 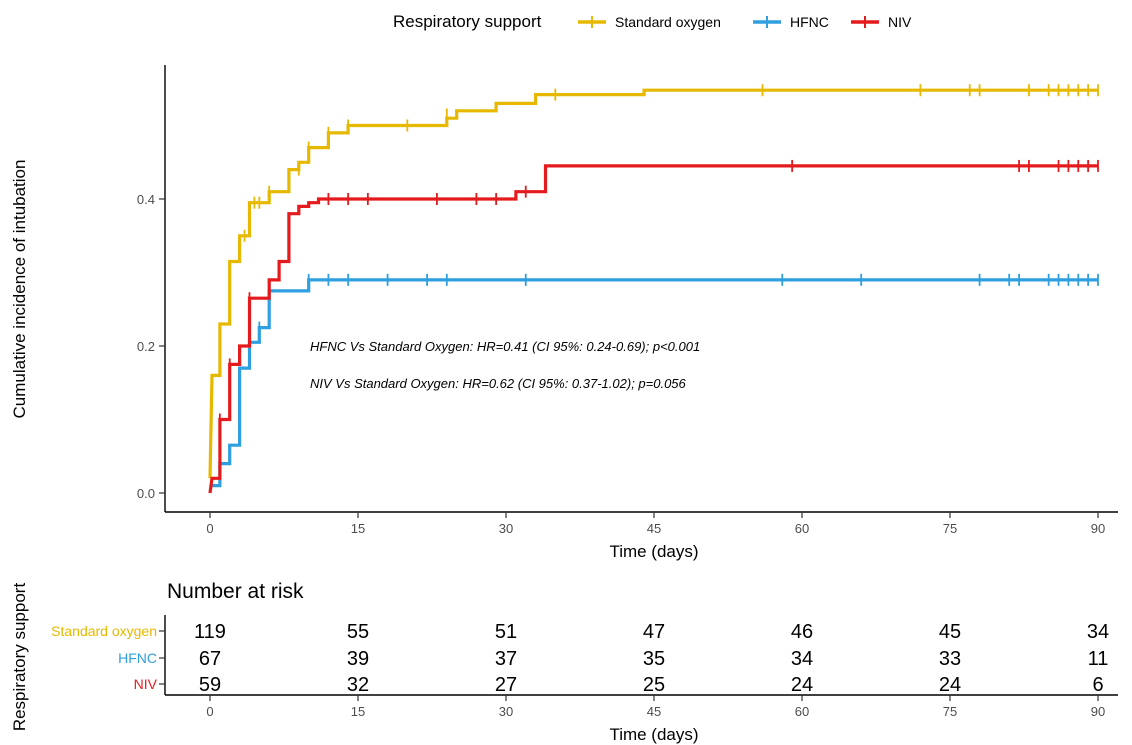 What do you see at coordinates (802, 632) in the screenshot?
I see `risk-cell: 46` at bounding box center [802, 632].